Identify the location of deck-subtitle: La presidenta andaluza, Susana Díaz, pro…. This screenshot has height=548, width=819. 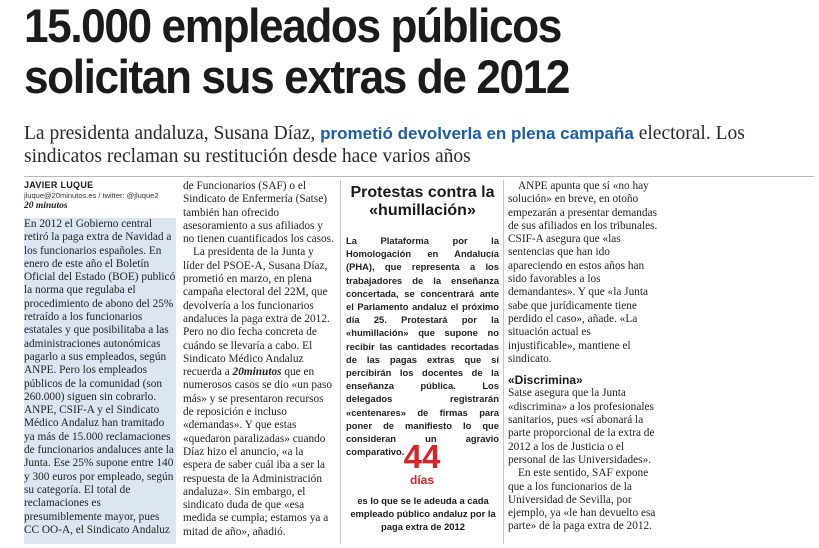
(419, 145).